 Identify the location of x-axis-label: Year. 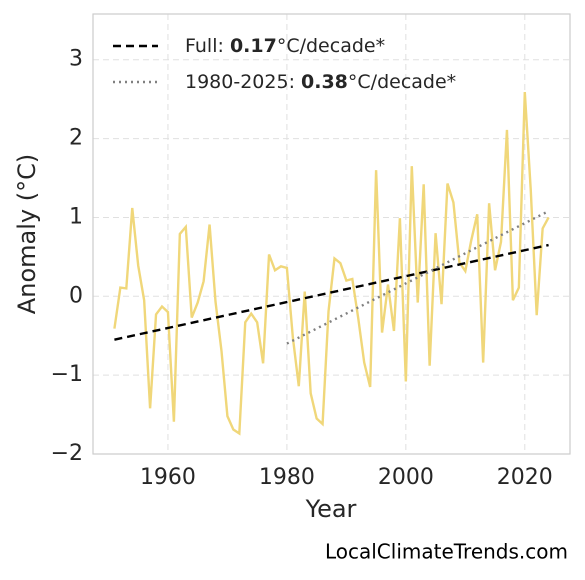
(331, 509).